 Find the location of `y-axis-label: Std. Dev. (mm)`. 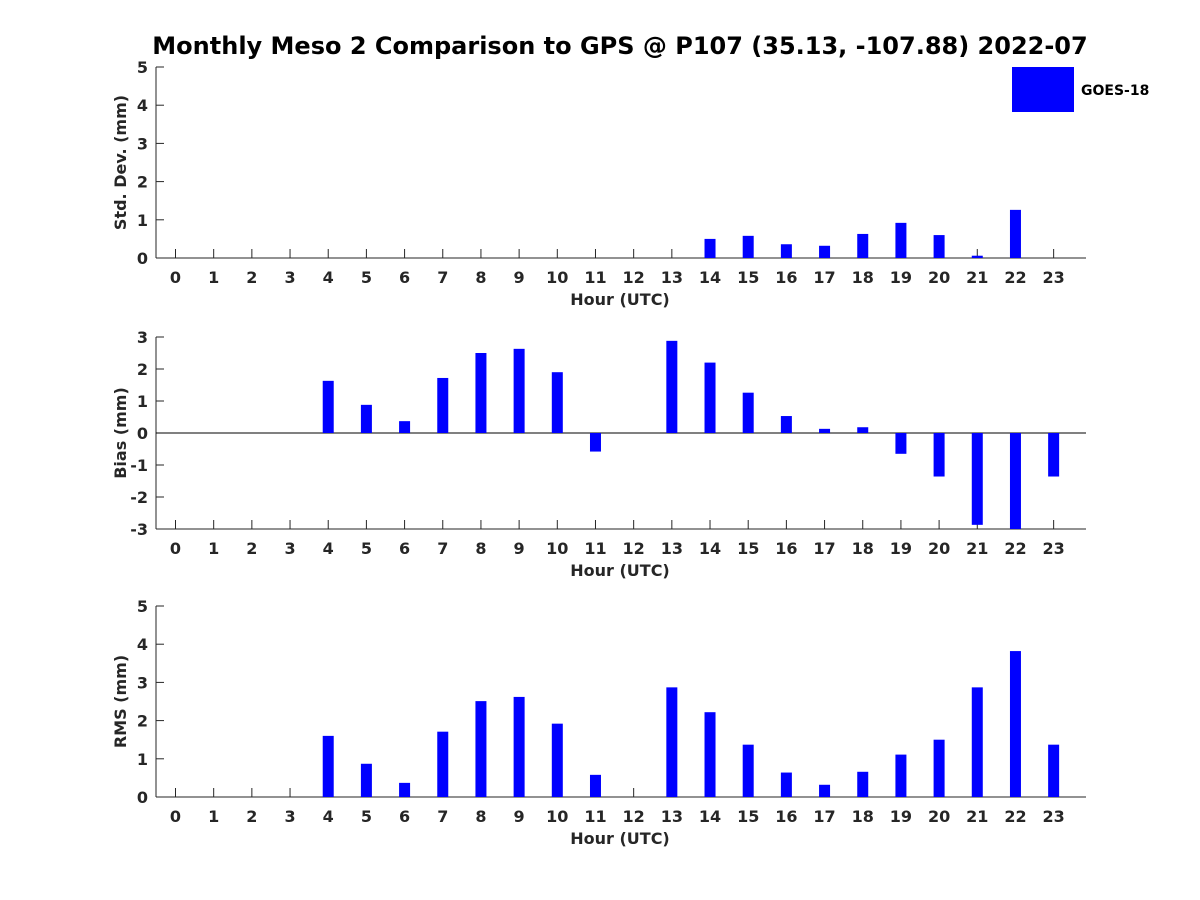

y-axis-label: Std. Dev. (mm) is located at coordinates (120, 162).